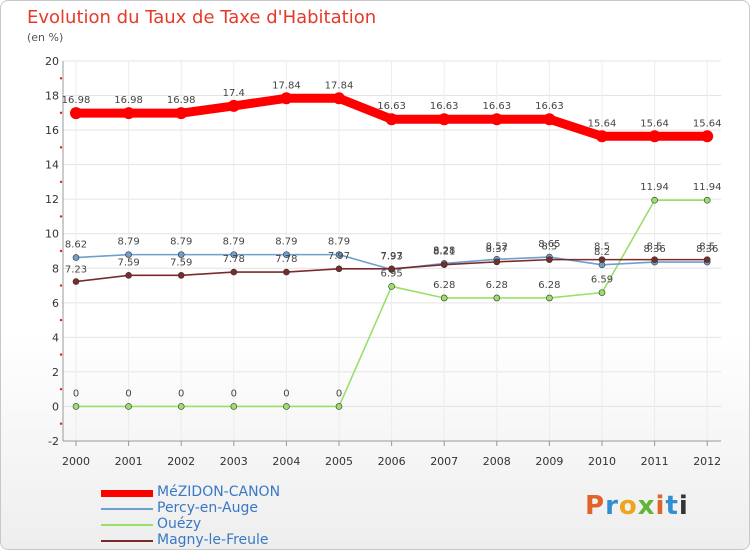 This screenshot has width=750, height=550. What do you see at coordinates (628, 506) in the screenshot?
I see `logo-letter: o` at bounding box center [628, 506].